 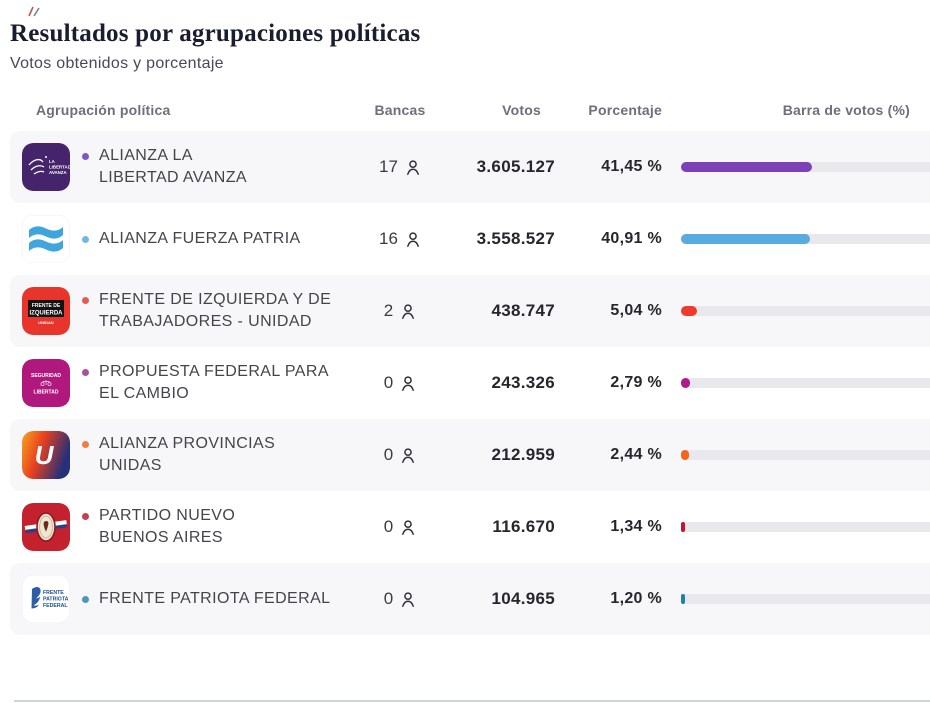 What do you see at coordinates (103, 110) in the screenshot?
I see `column-header-party: Agrupación política` at bounding box center [103, 110].